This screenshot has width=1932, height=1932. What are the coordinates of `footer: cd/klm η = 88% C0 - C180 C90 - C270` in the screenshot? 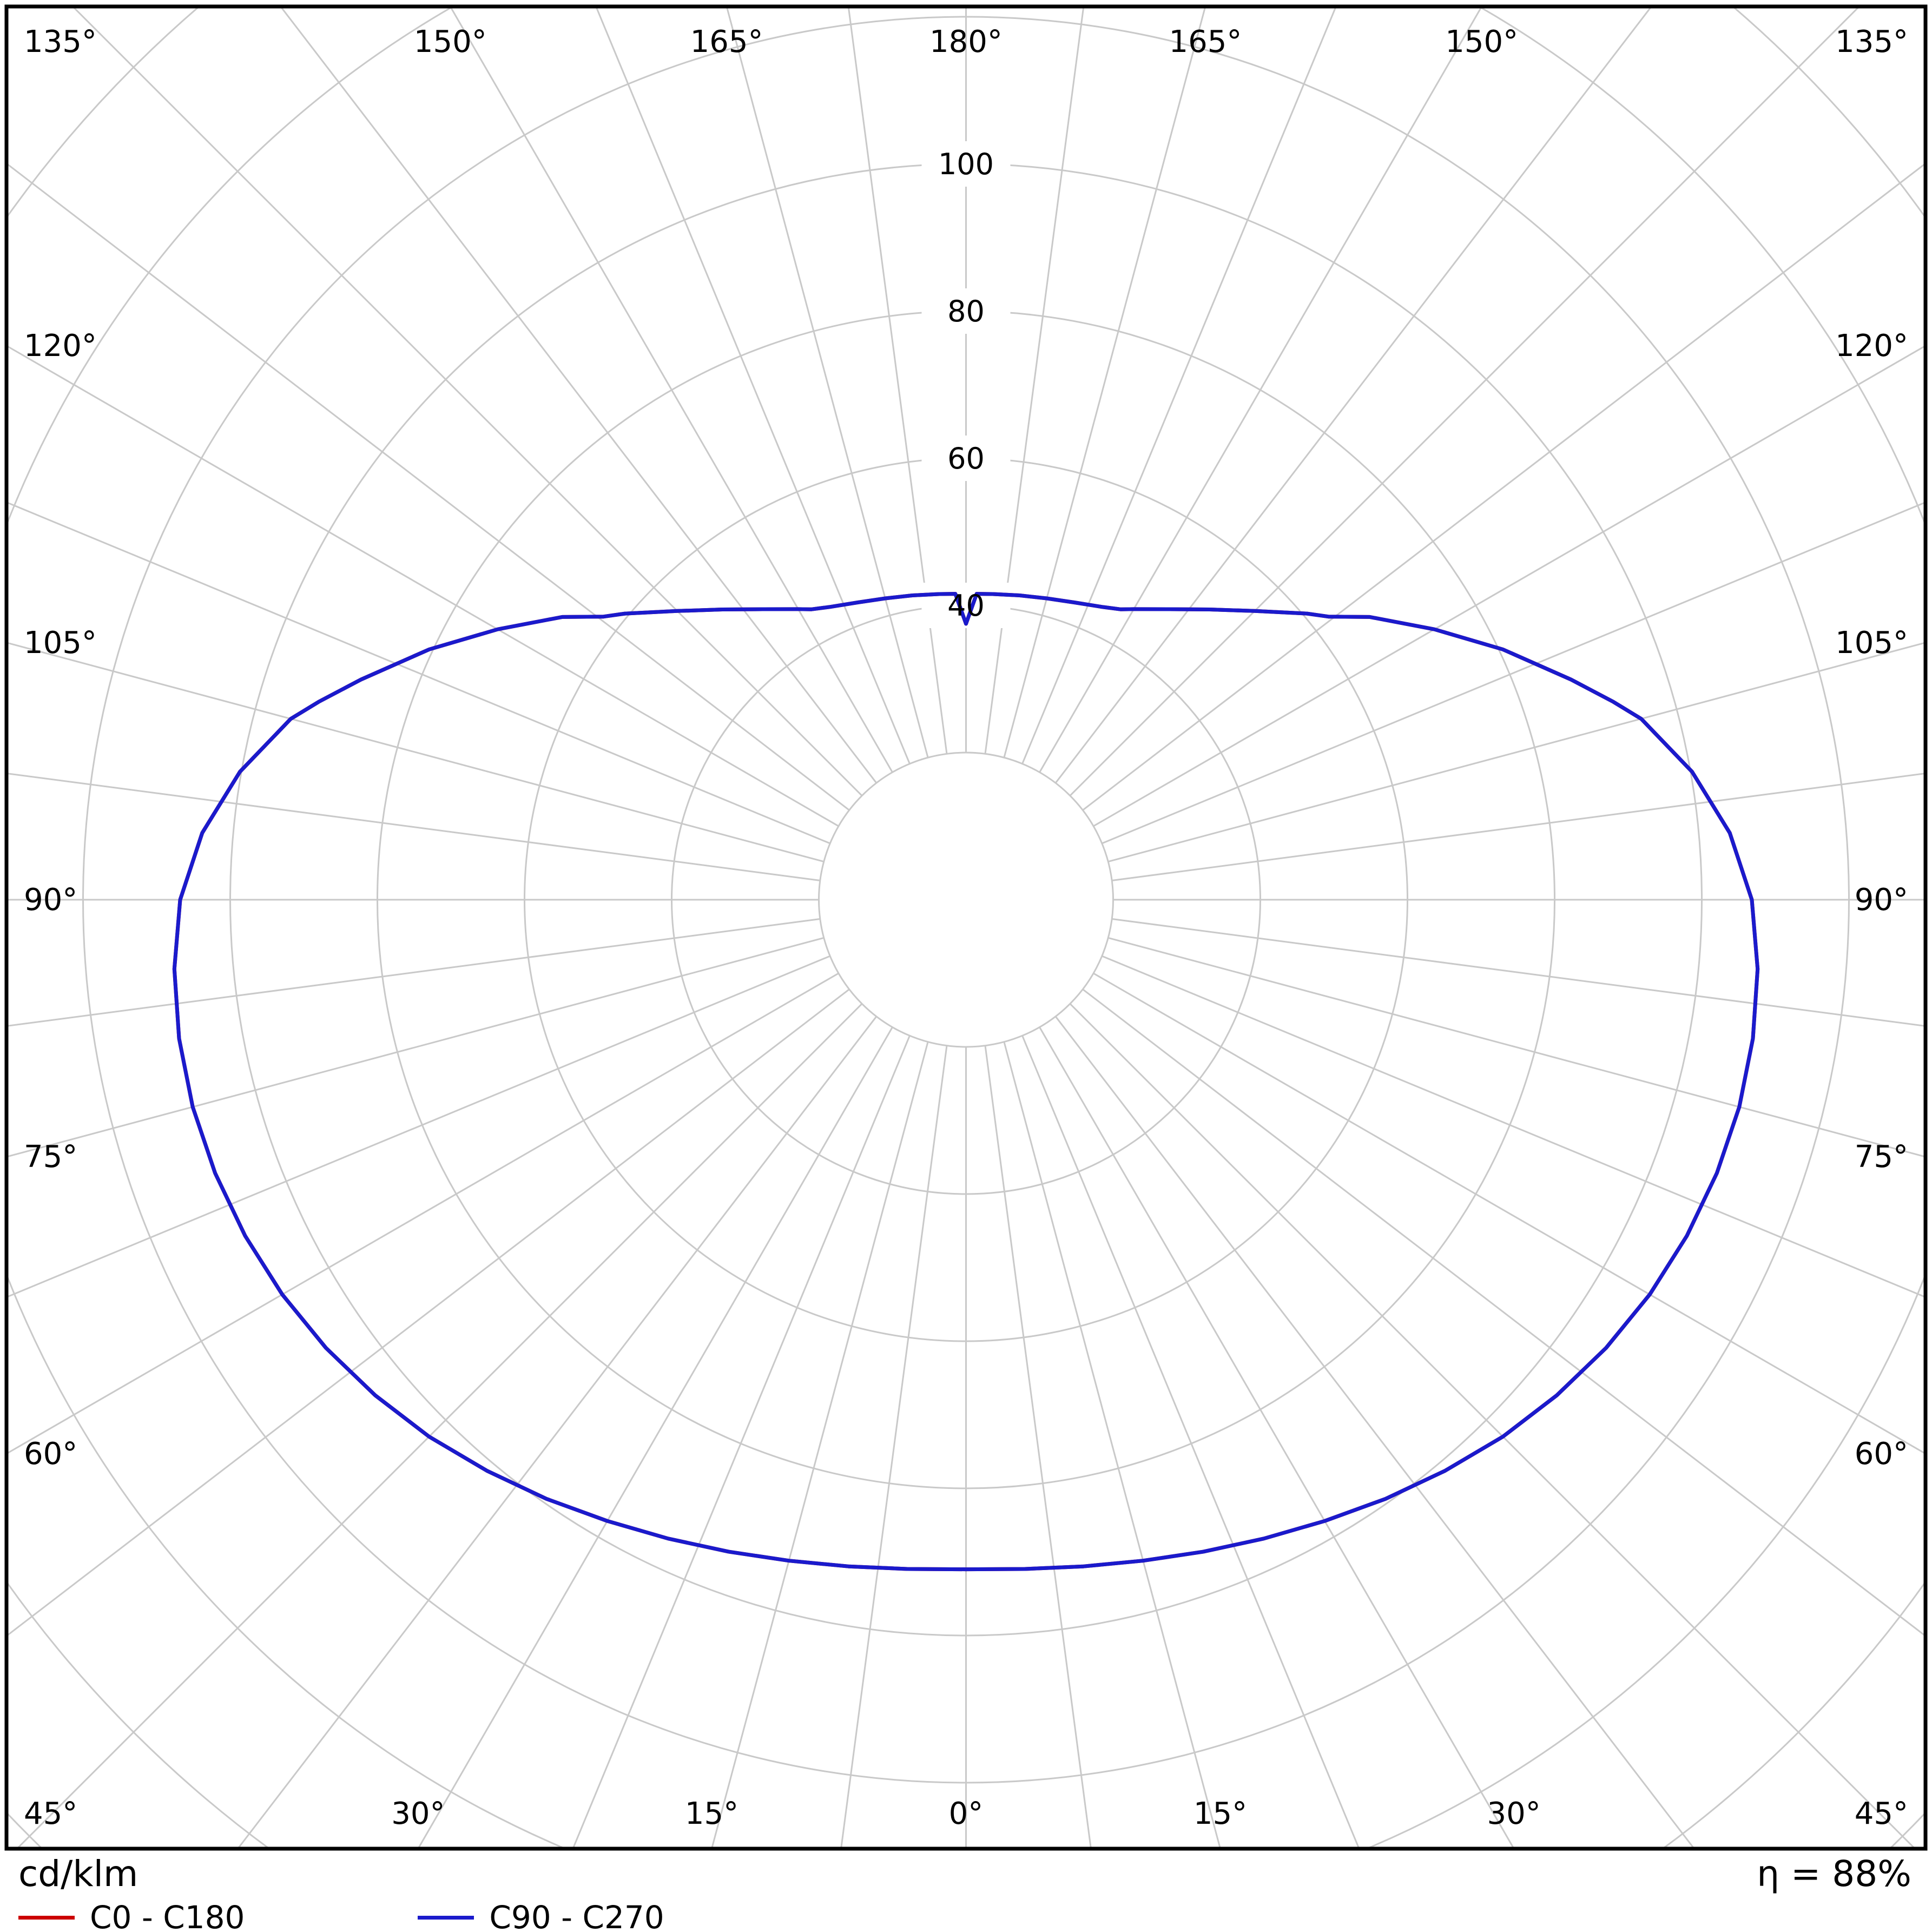 It's located at (966, 1892).